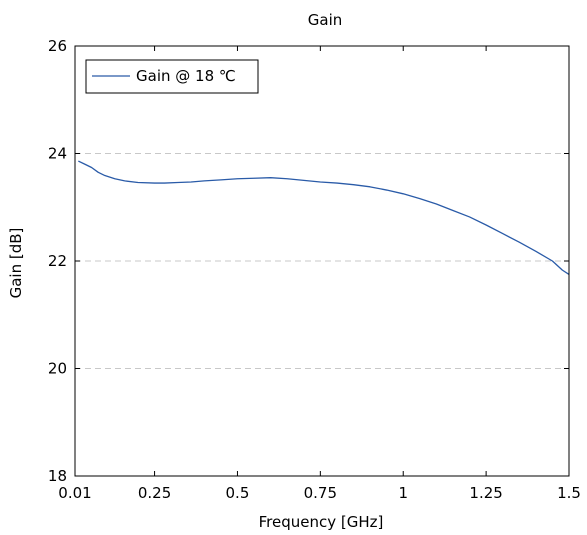 This screenshot has width=587, height=535. Describe the element at coordinates (57, 261) in the screenshot. I see `y-tick-label: 22` at that location.